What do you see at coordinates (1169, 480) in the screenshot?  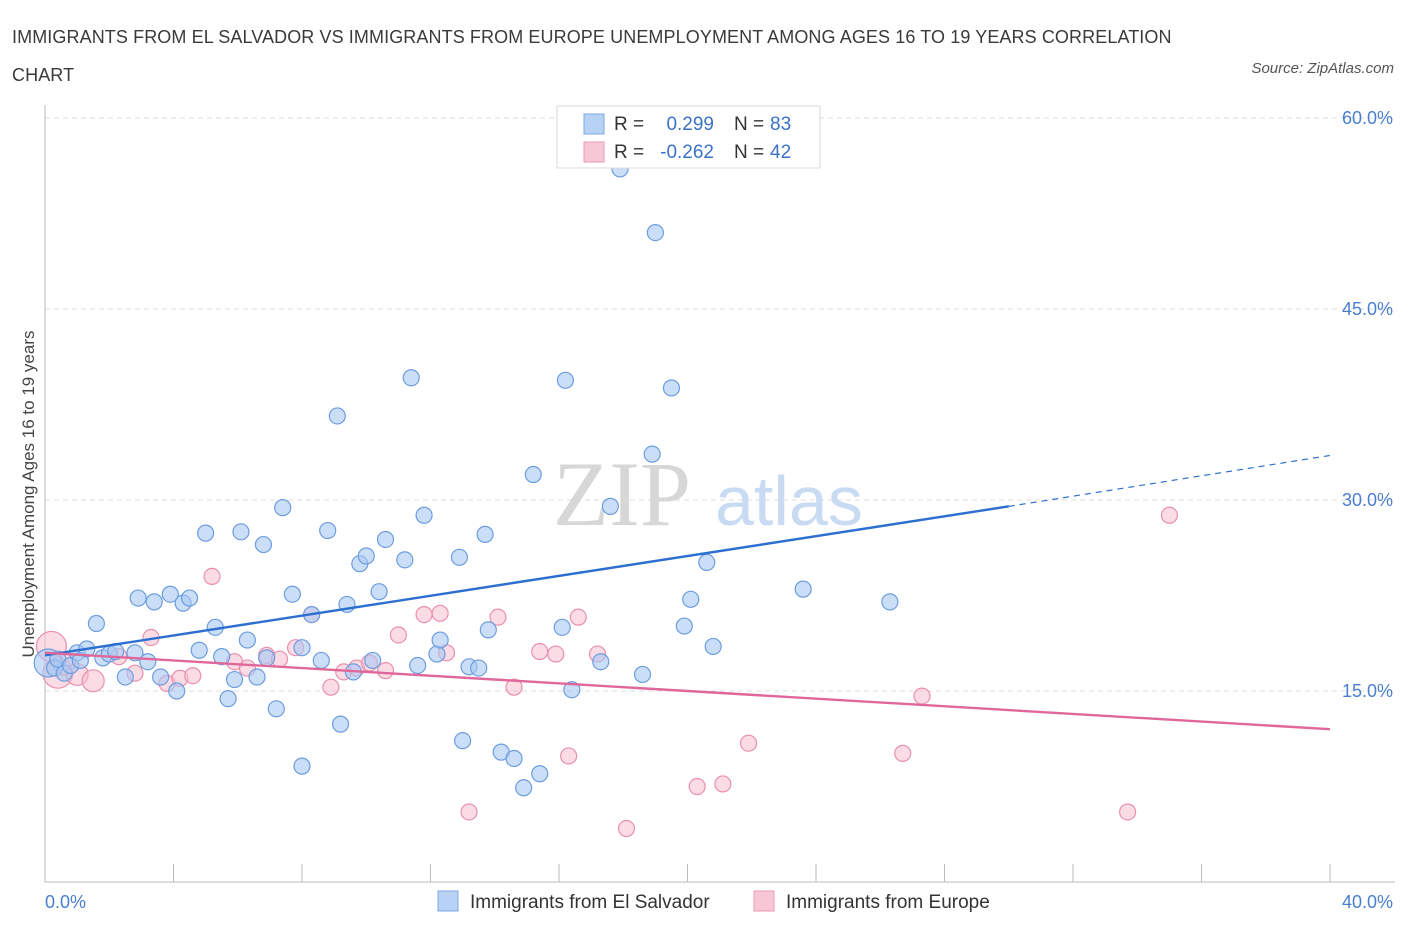 I see `el-salvador-trend-extension` at bounding box center [1169, 480].